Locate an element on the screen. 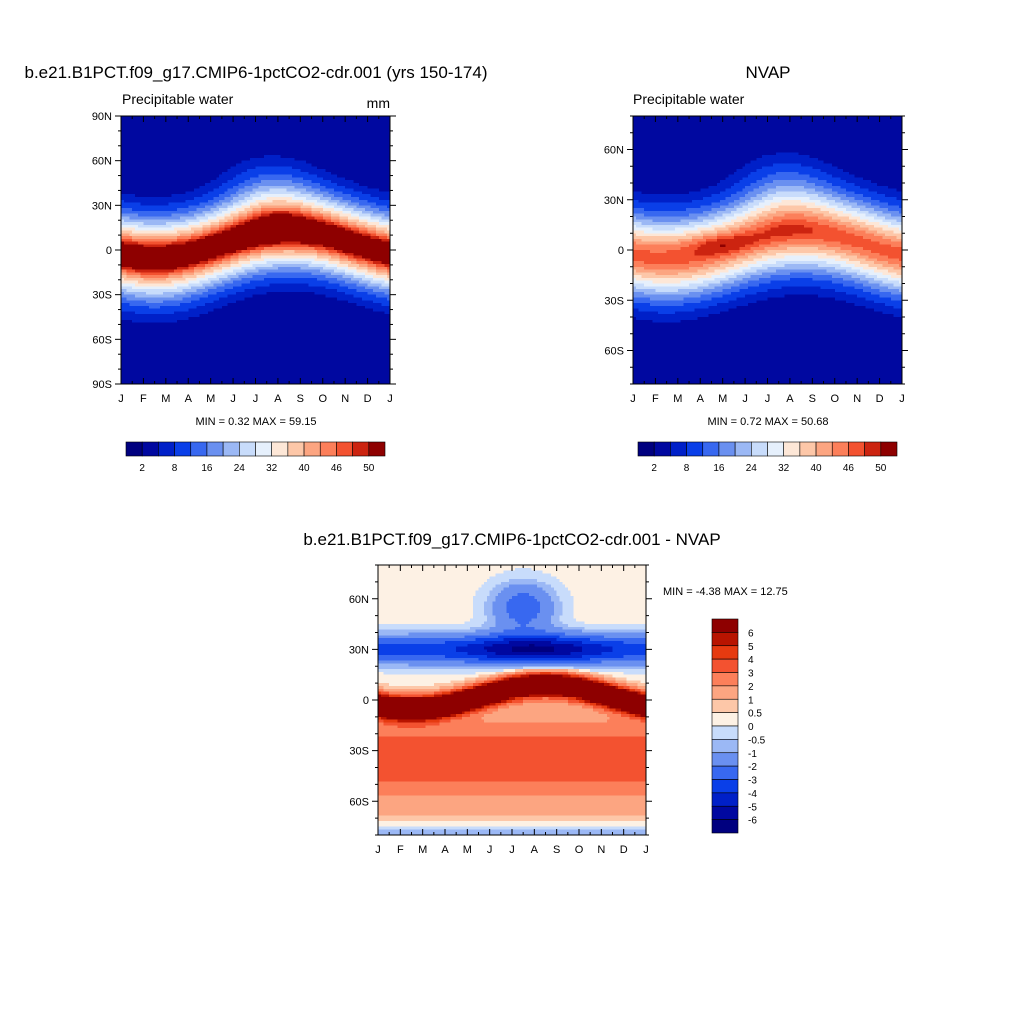 The height and width of the screenshot is (1024, 1024). panel-2-field-label: Precipitable water is located at coordinates (689, 99).